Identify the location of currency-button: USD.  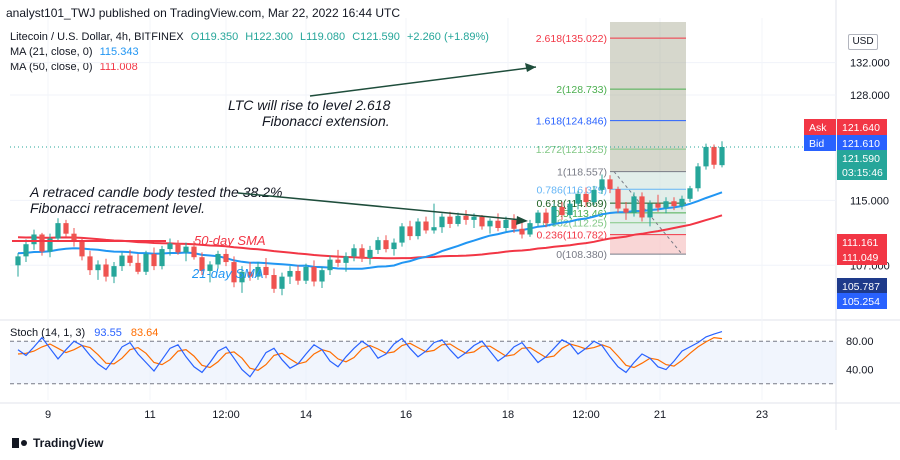
(863, 42).